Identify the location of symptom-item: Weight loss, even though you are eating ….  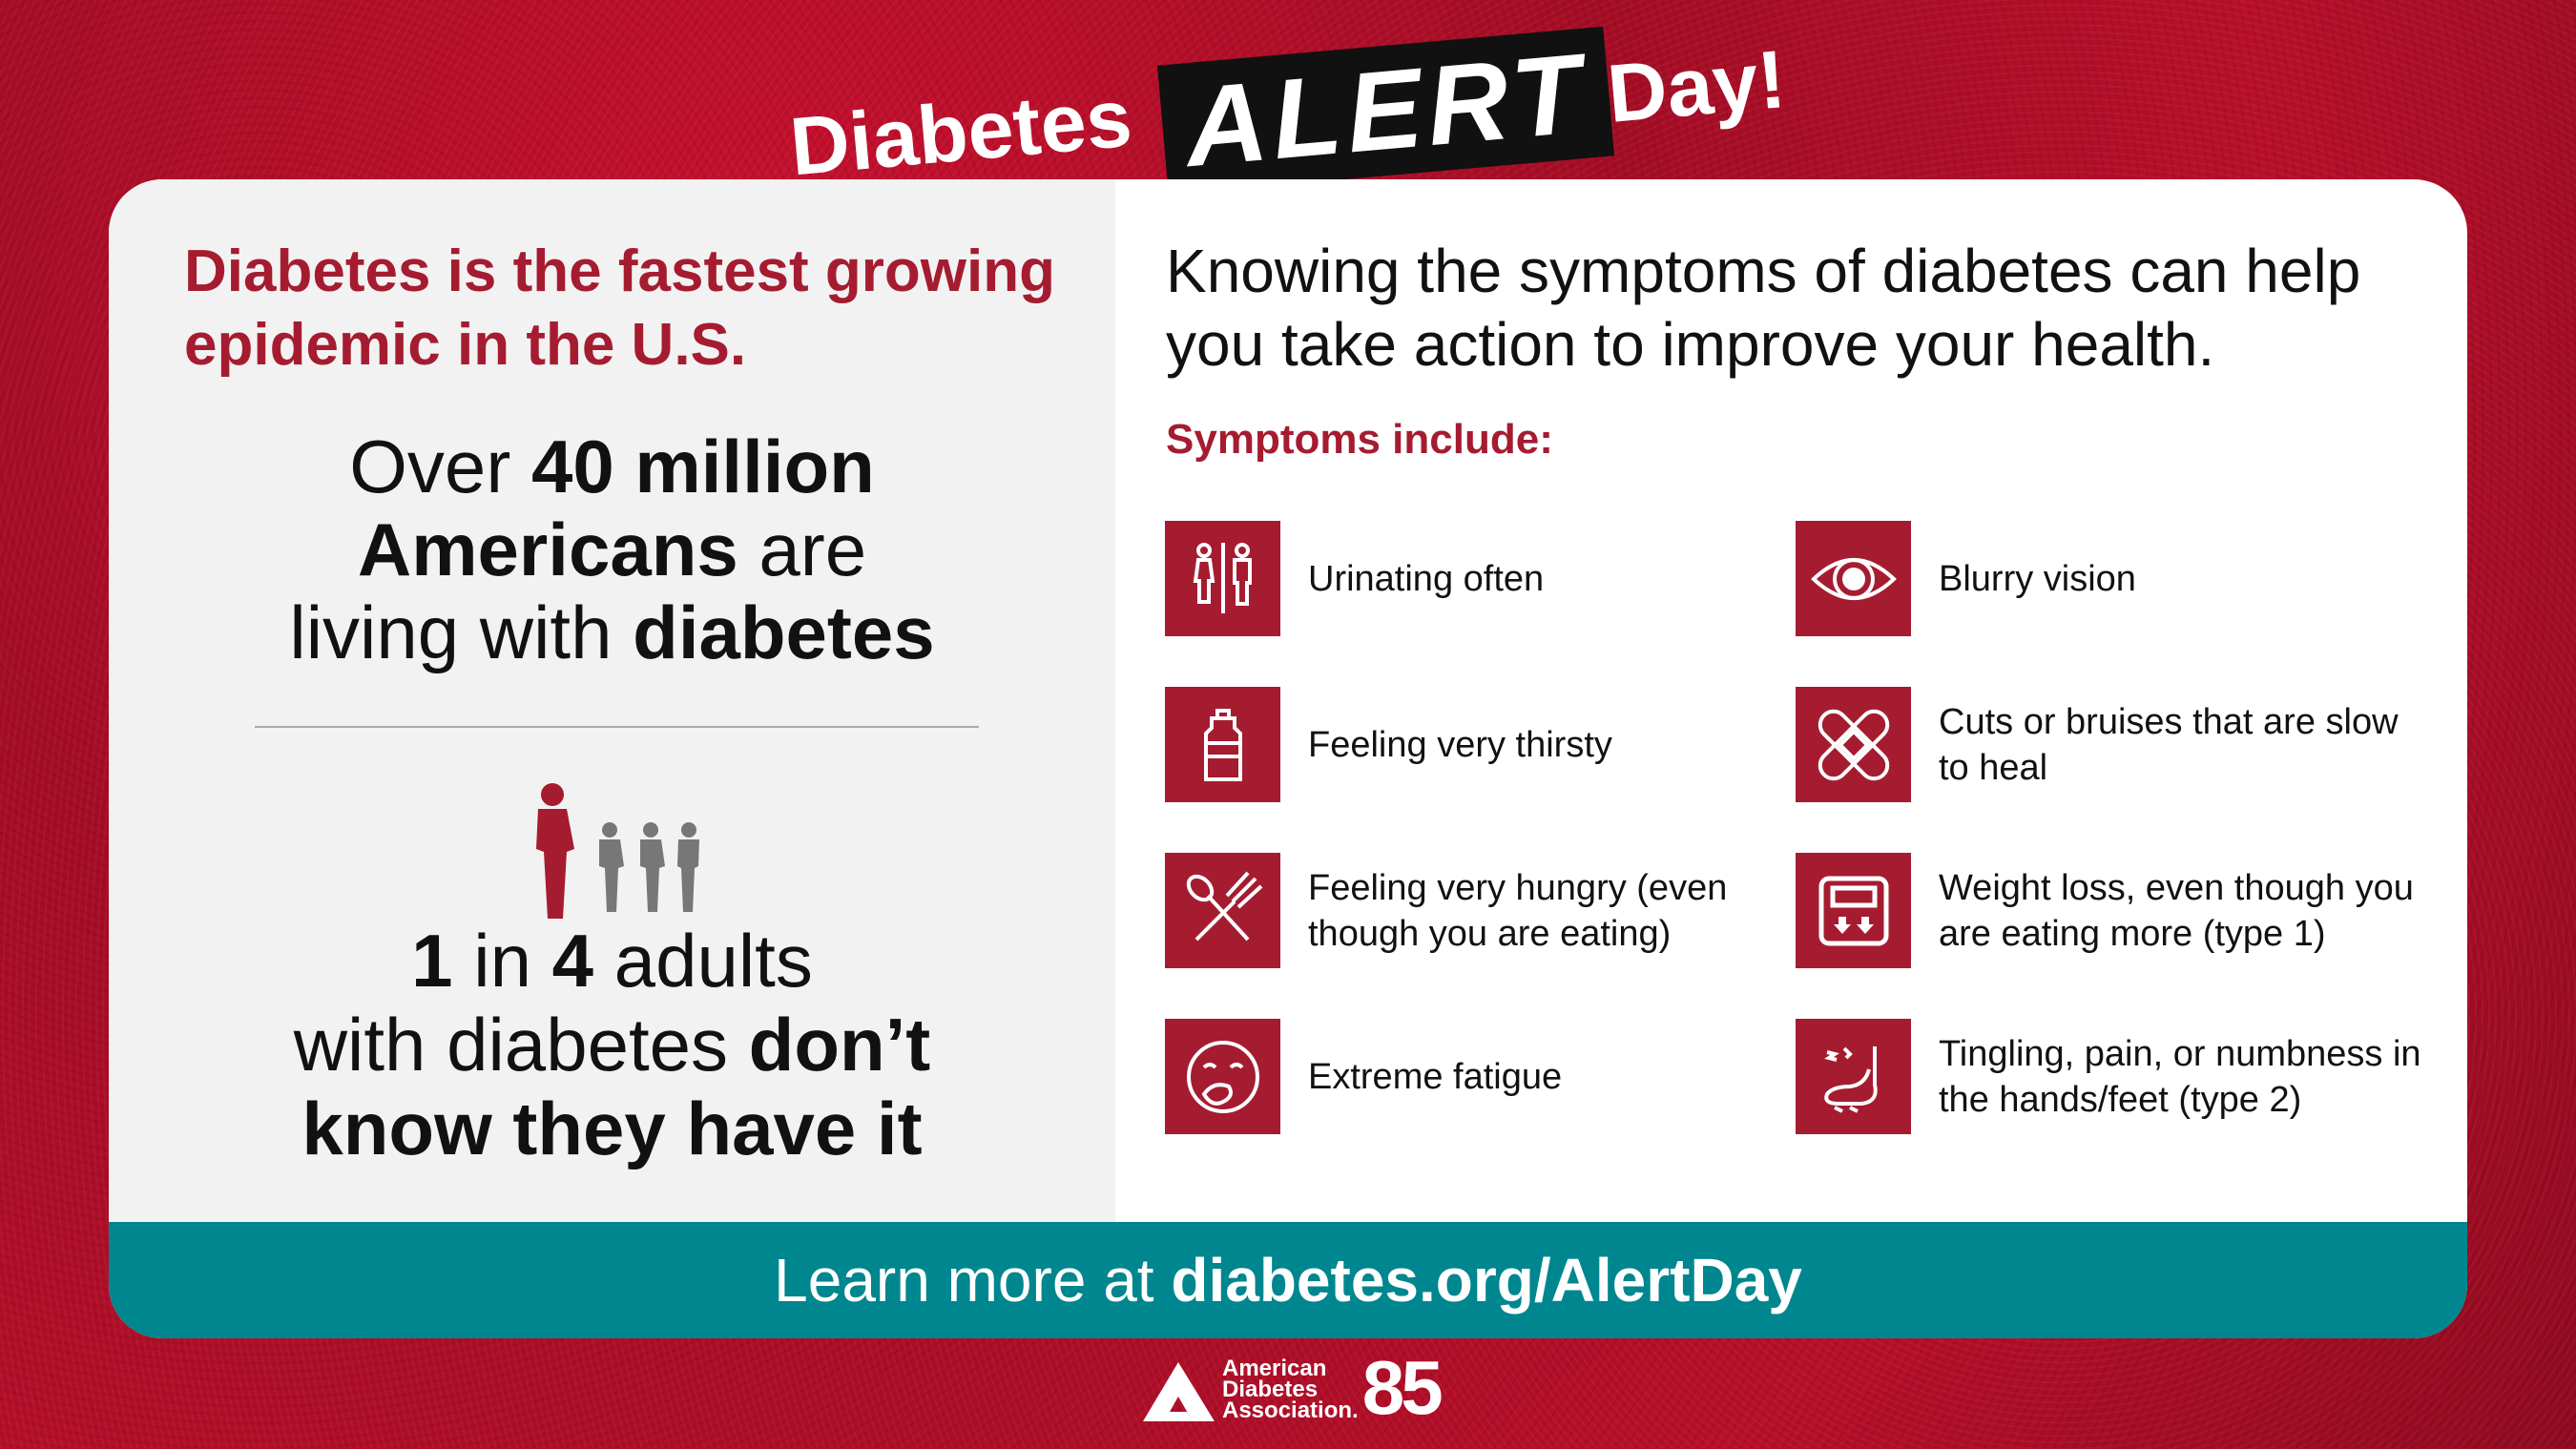
(2115, 910).